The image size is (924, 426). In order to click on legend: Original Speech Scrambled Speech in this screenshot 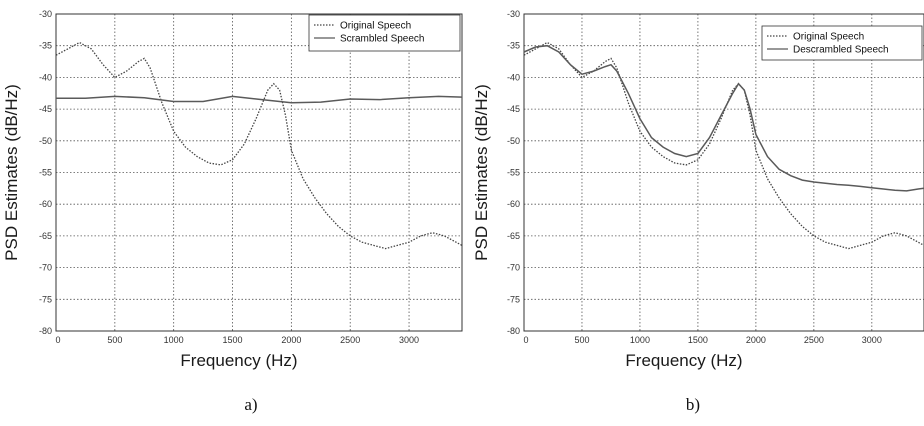, I will do `click(384, 33)`.